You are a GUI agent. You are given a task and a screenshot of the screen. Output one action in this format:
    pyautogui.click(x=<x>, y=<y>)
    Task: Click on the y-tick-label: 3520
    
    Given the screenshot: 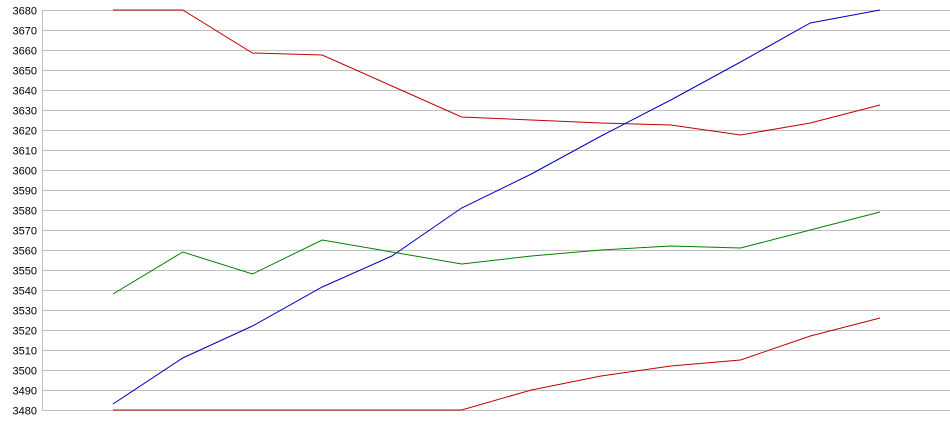 What is the action you would take?
    pyautogui.click(x=25, y=332)
    